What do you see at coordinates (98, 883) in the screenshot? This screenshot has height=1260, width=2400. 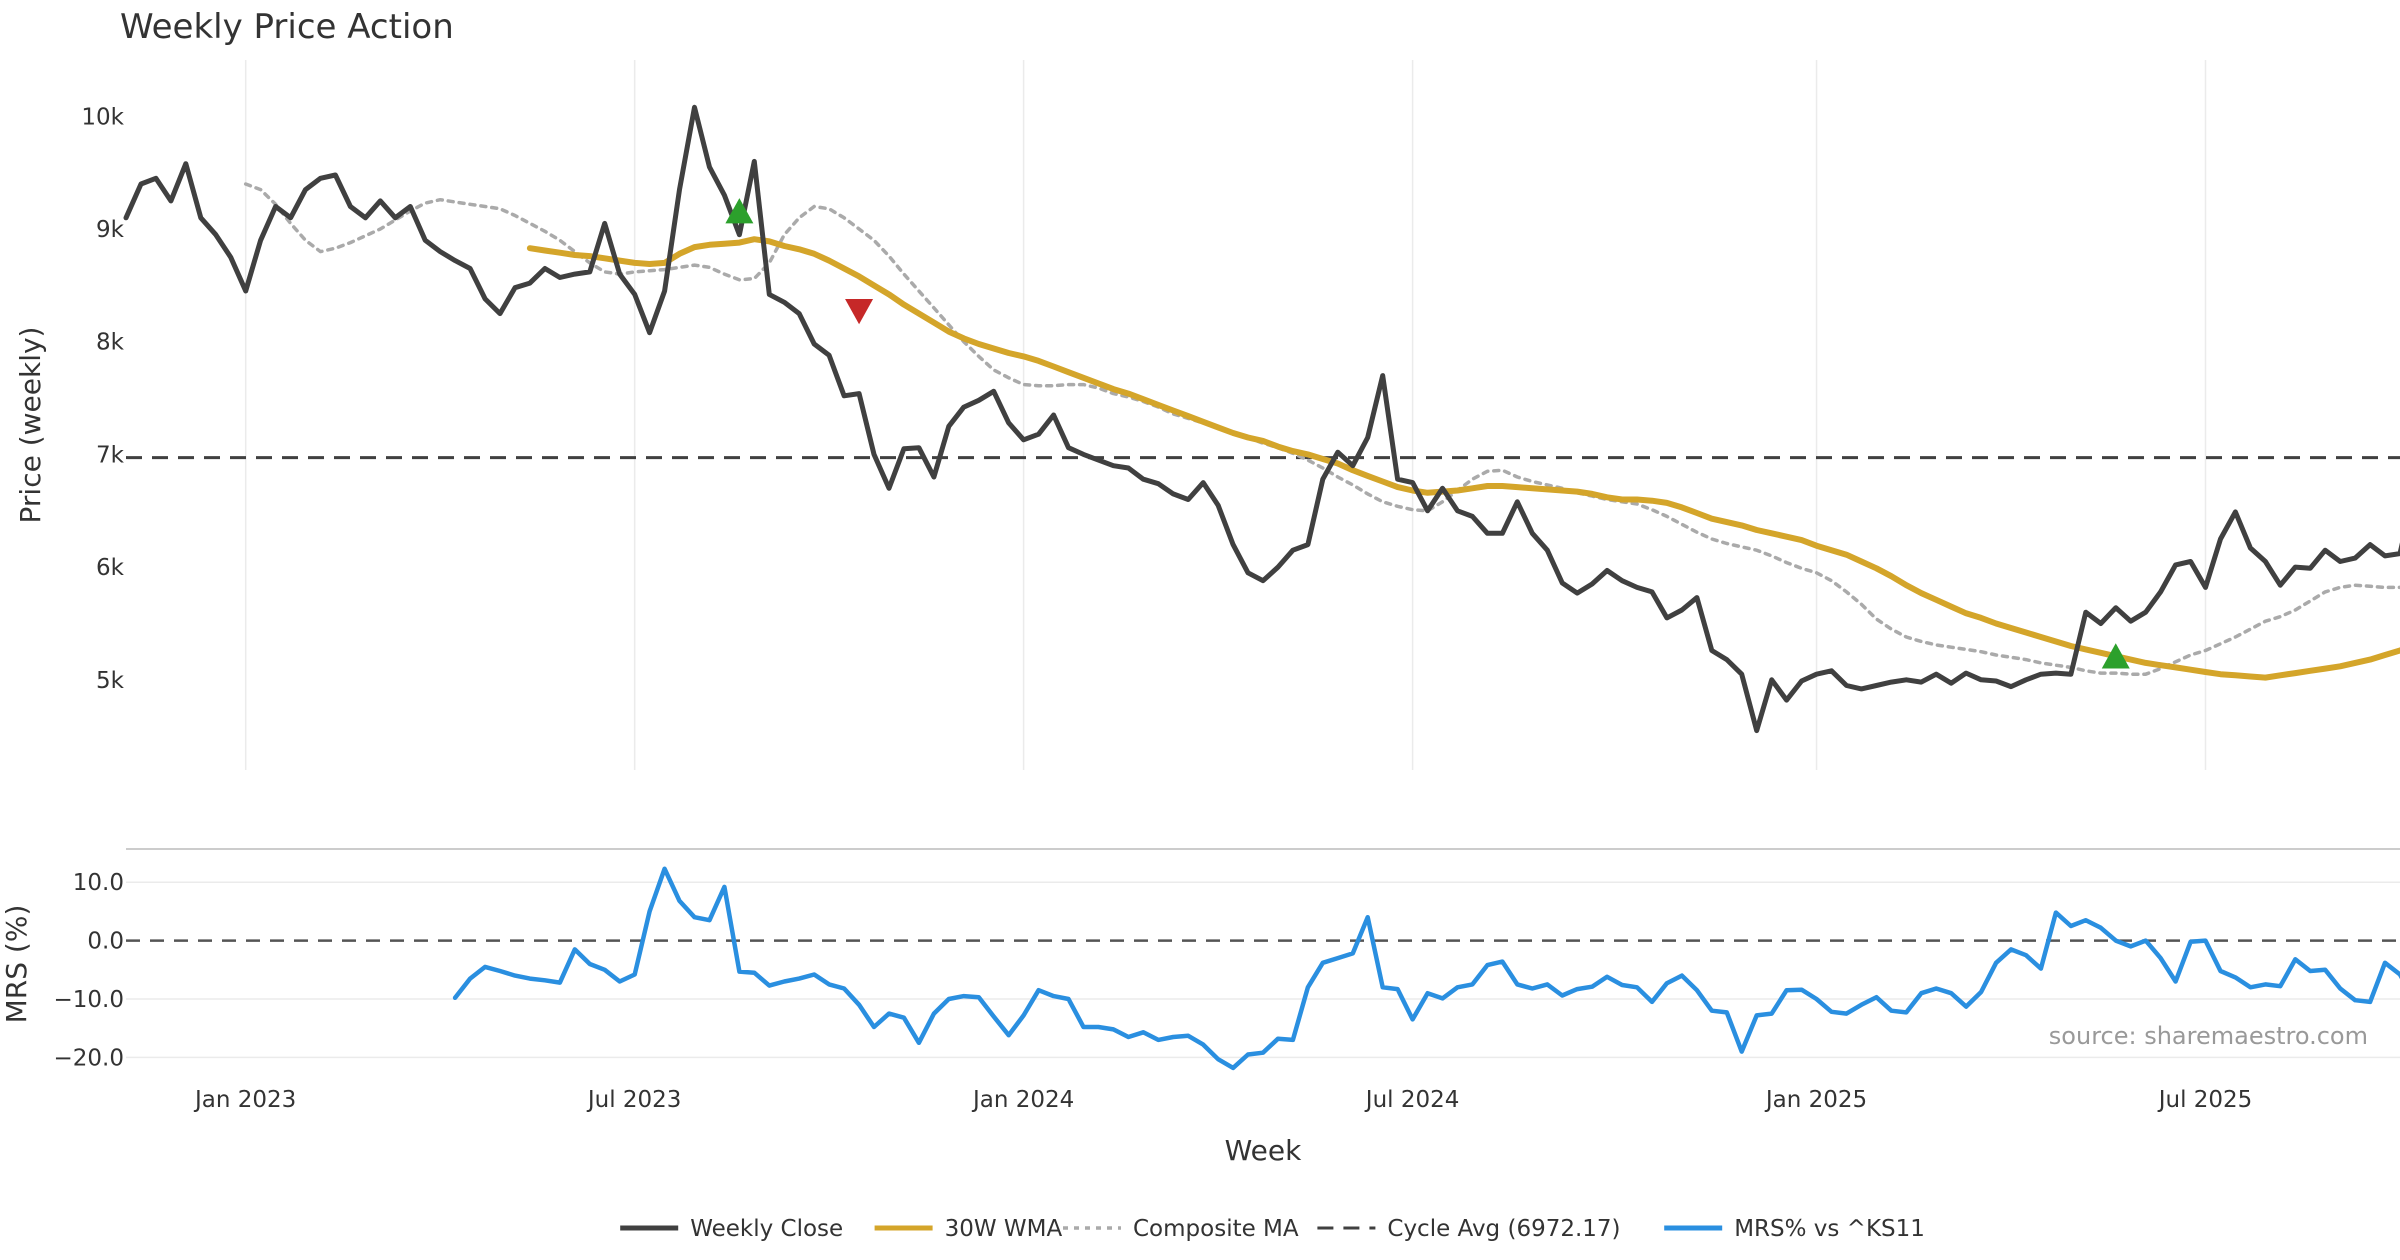 I see `mrs-y-tick-label: 10.0` at bounding box center [98, 883].